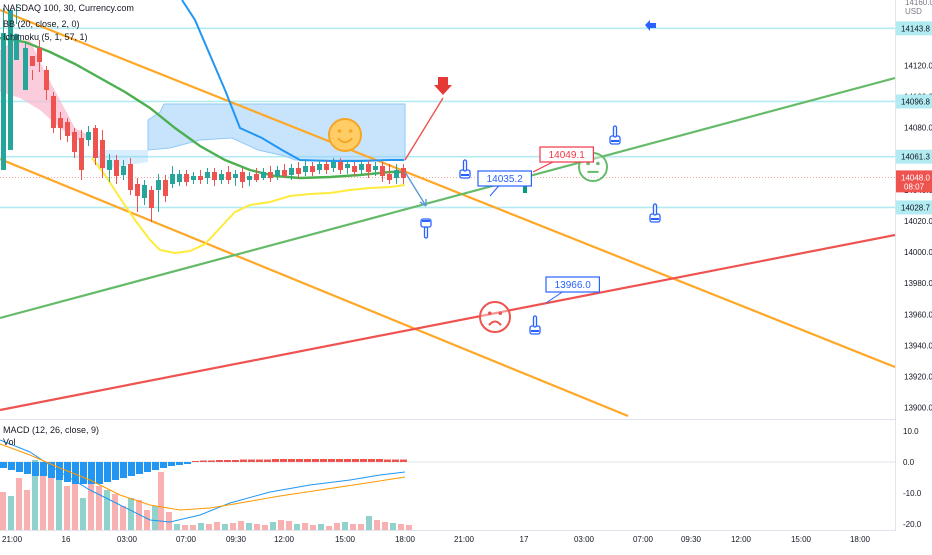  What do you see at coordinates (918, 128) in the screenshot?
I see `price-tick-label: 14080.0` at bounding box center [918, 128].